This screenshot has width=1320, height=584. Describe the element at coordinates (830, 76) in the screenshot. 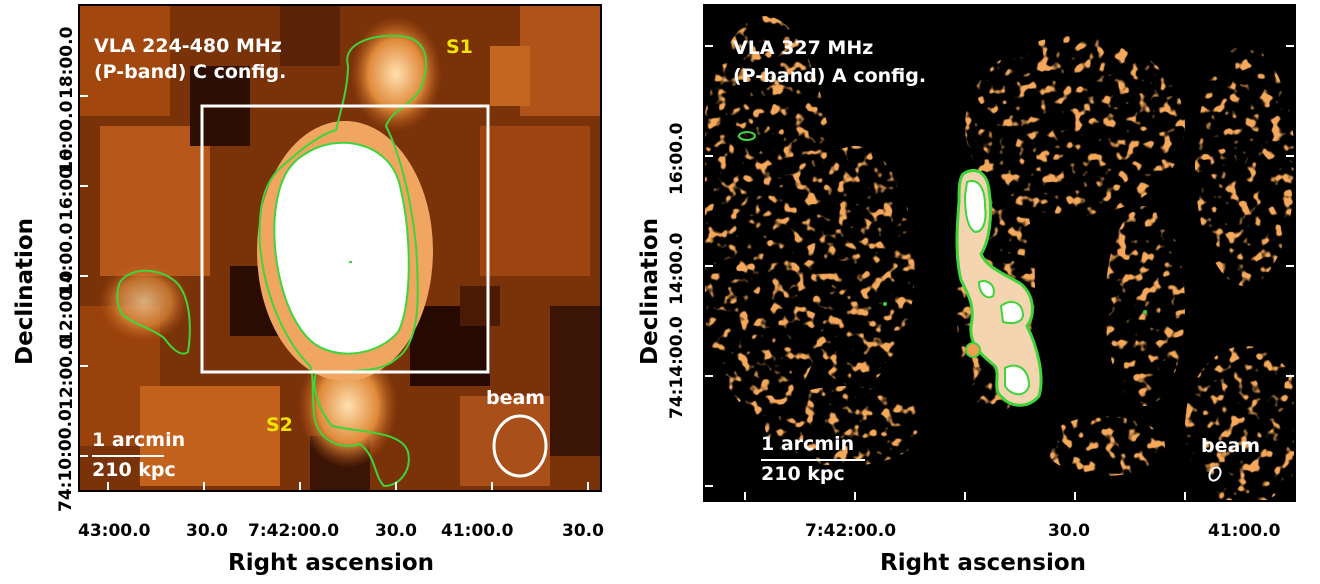

I see `right-title-line2: (P-band) A config.` at that location.